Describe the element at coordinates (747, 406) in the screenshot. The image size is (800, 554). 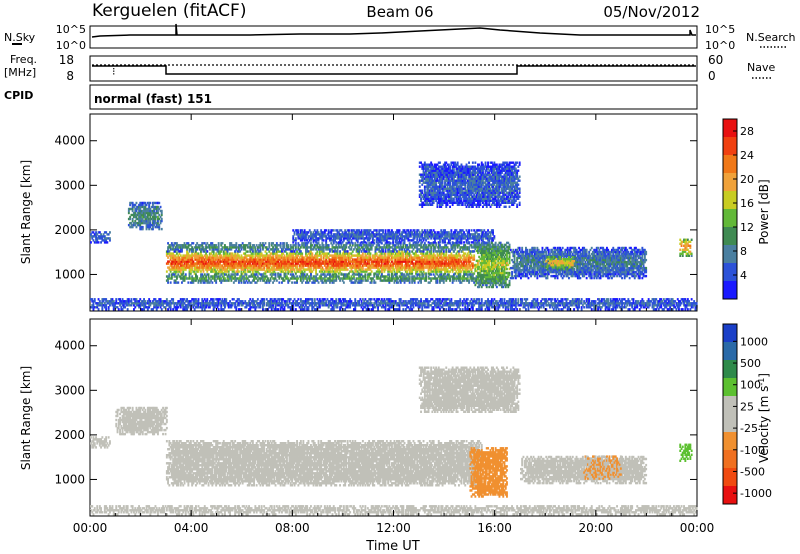
I see `colorbar-tick-label: 25` at that location.